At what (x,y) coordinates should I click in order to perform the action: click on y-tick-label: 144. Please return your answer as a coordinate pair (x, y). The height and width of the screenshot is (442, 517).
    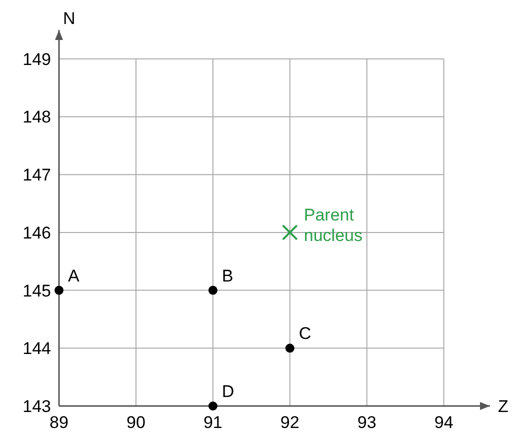
    Looking at the image, I should click on (36, 348).